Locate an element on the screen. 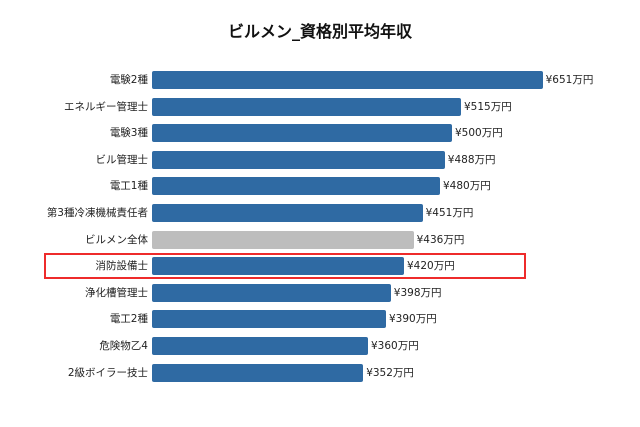 The width and height of the screenshot is (640, 427). bar-row: エネルギー管理士 ¥515万円 is located at coordinates (320, 107).